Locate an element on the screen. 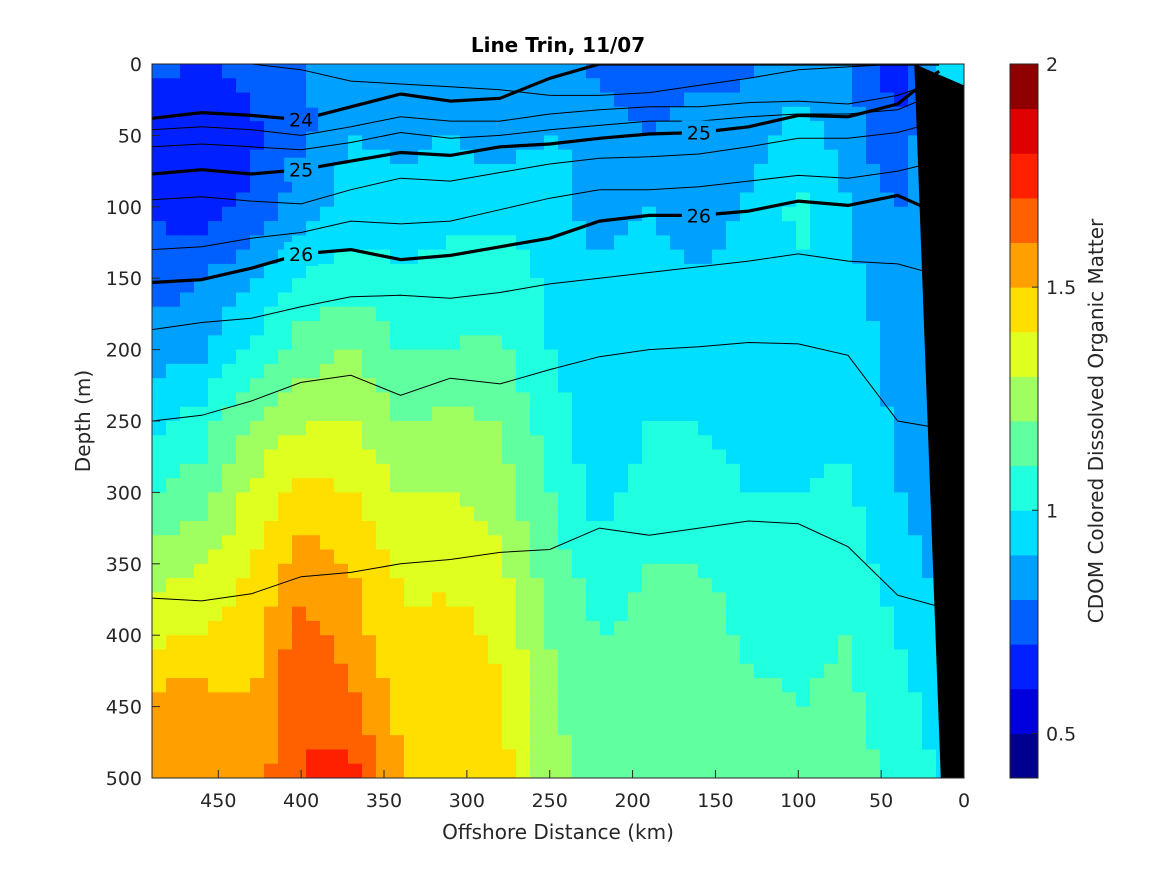  colorbar-swatch is located at coordinates (1024, 176).